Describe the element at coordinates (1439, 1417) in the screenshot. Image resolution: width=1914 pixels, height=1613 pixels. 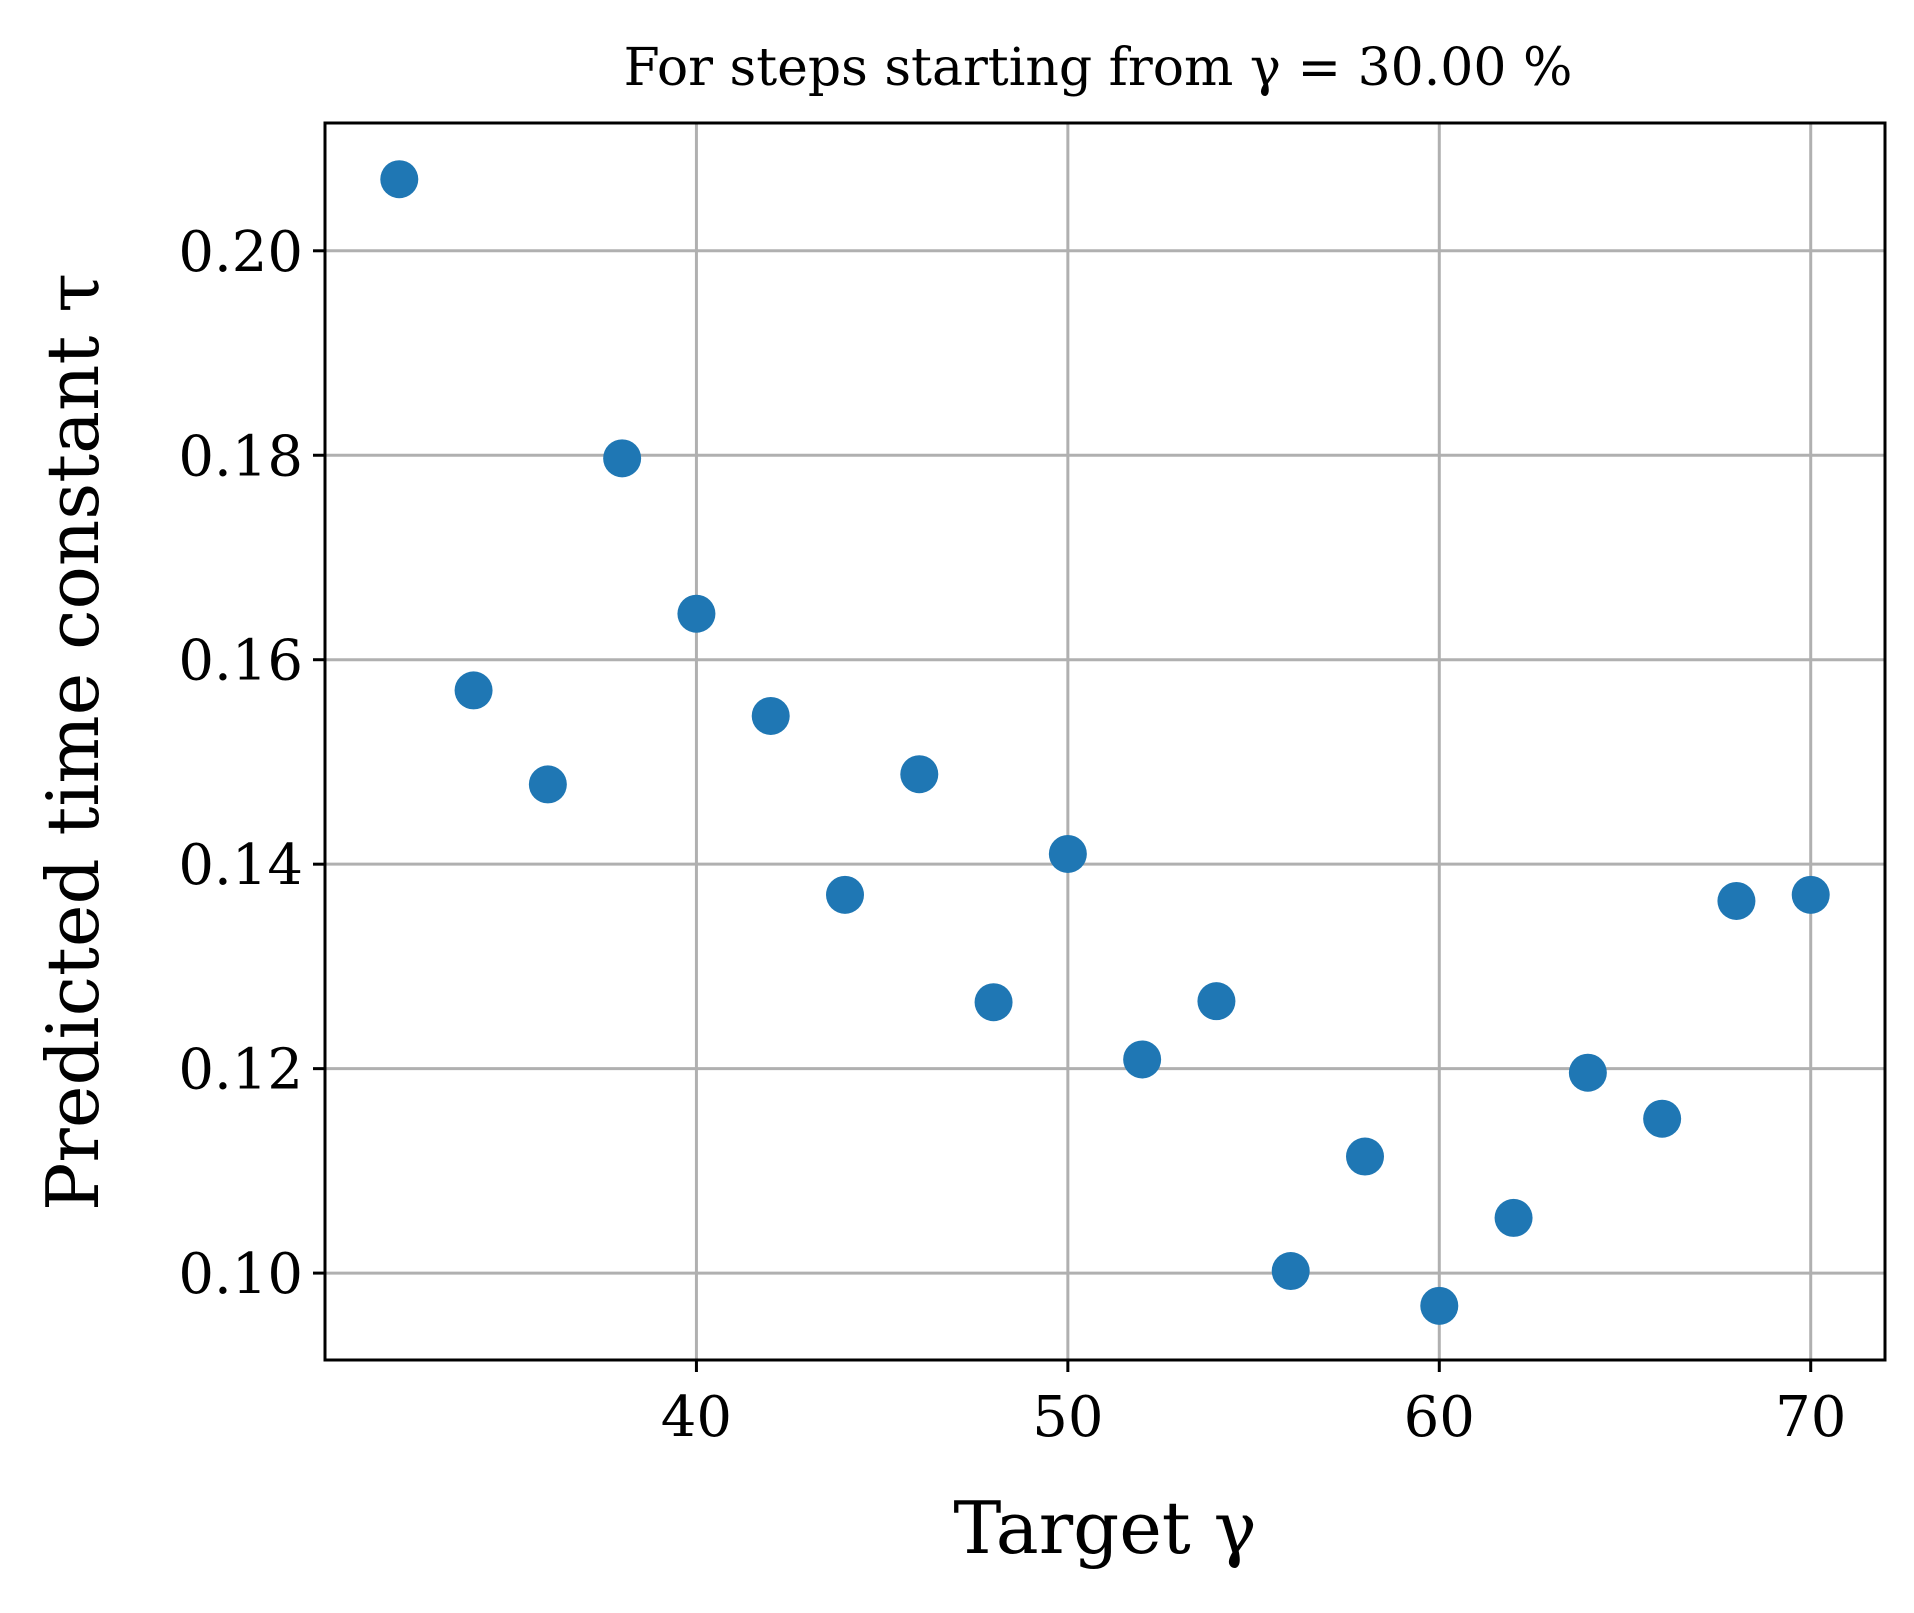
I see `x-tick-label: 60` at that location.